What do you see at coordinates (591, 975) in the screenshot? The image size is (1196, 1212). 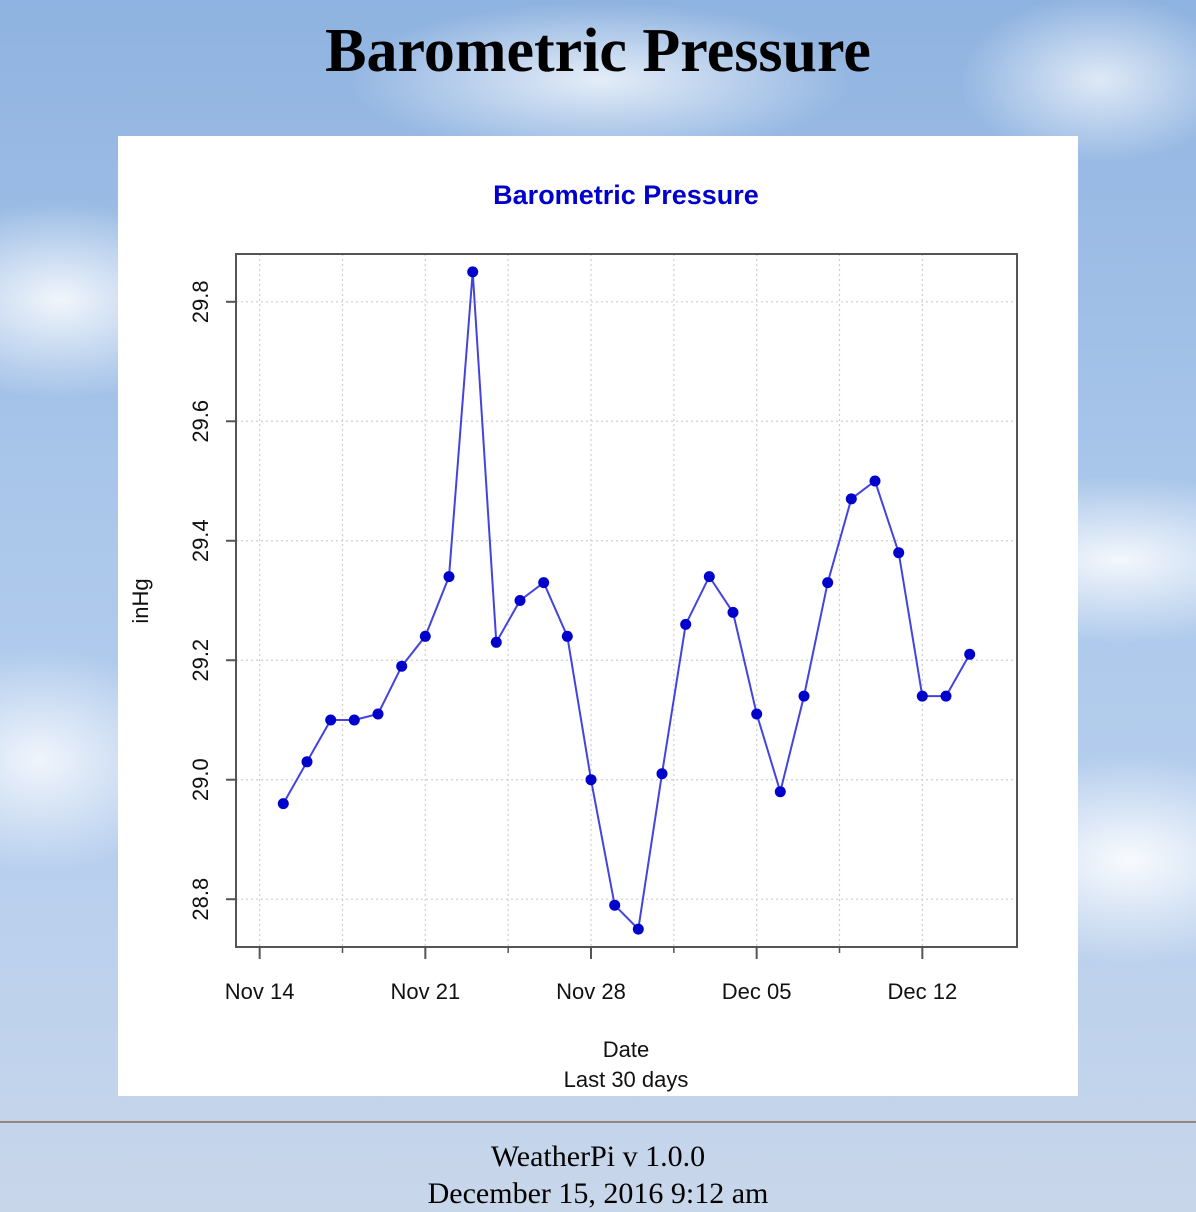 I see `x-axis: Nov 14 Nov 21 Nov 28 Dec 05 Dec 12` at bounding box center [591, 975].